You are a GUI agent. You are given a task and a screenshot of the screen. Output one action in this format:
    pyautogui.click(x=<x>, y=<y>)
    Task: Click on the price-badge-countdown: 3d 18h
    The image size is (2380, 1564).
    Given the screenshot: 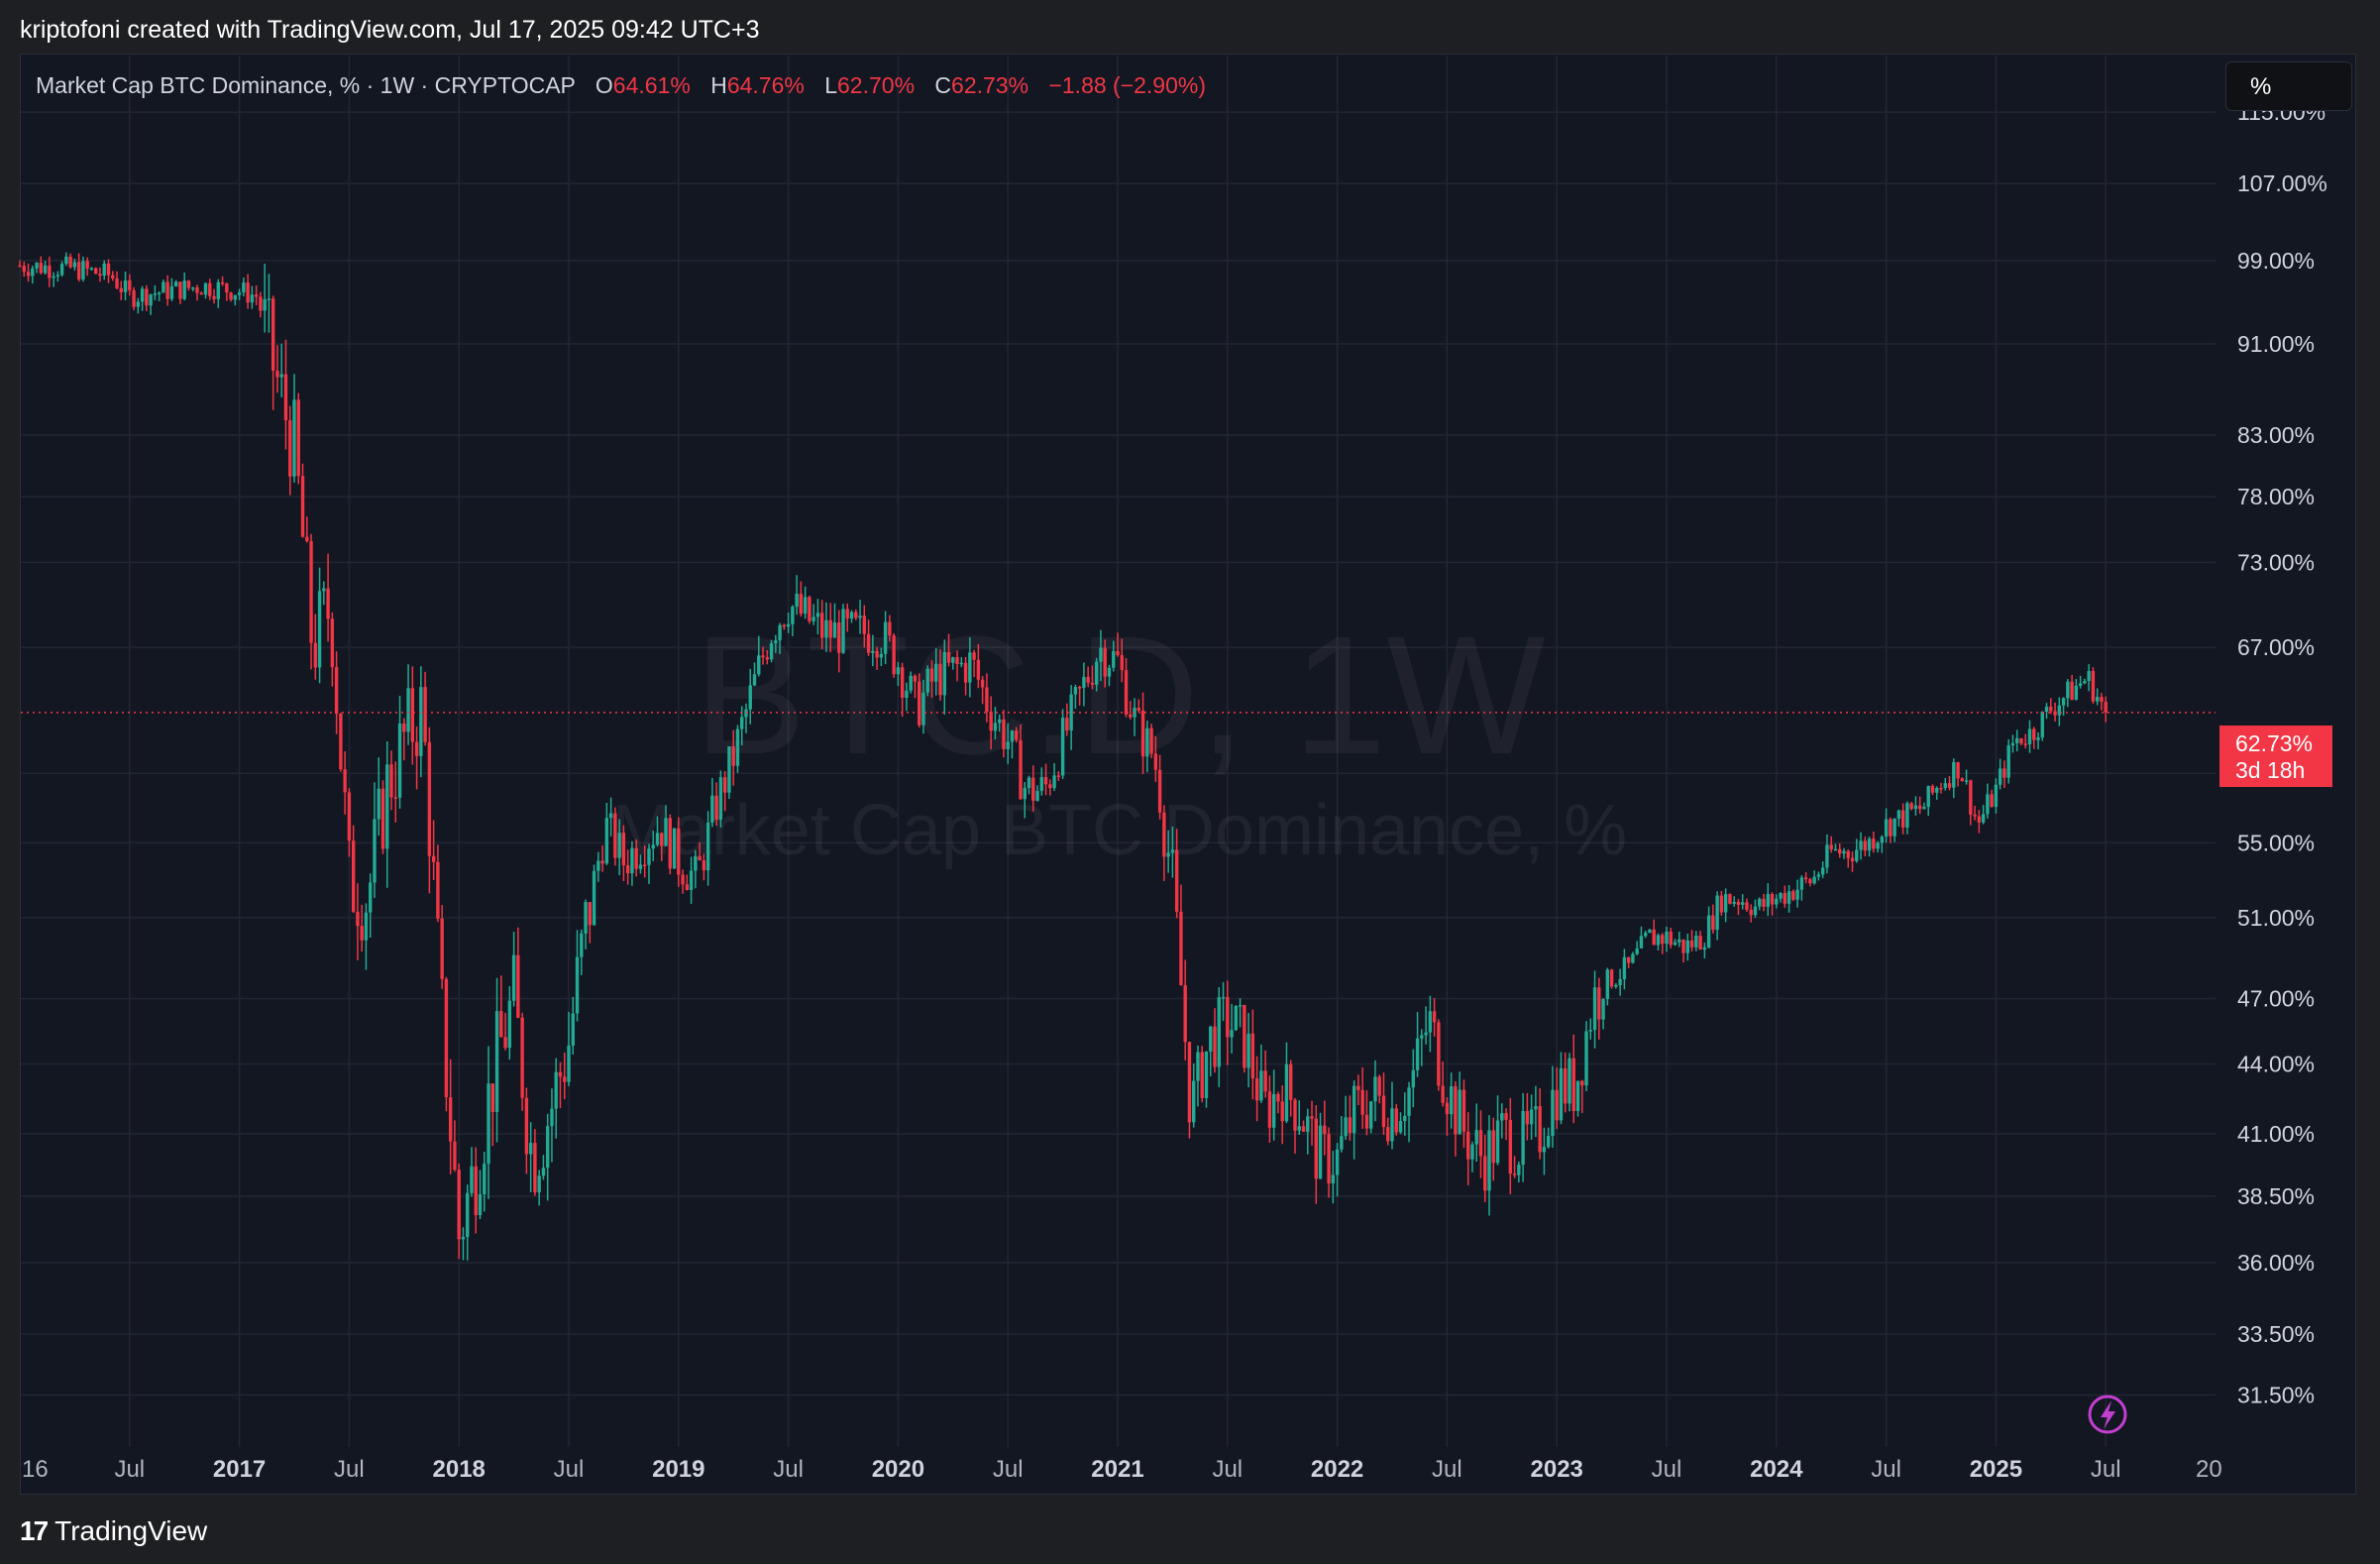 What is the action you would take?
    pyautogui.click(x=2270, y=770)
    